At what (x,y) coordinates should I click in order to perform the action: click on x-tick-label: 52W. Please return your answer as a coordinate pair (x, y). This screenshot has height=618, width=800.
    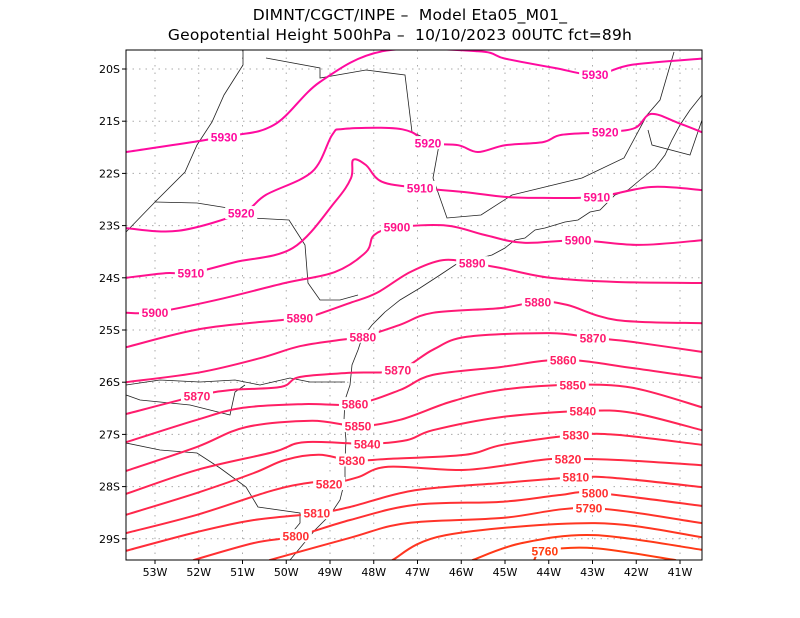
    Looking at the image, I should click on (198, 572).